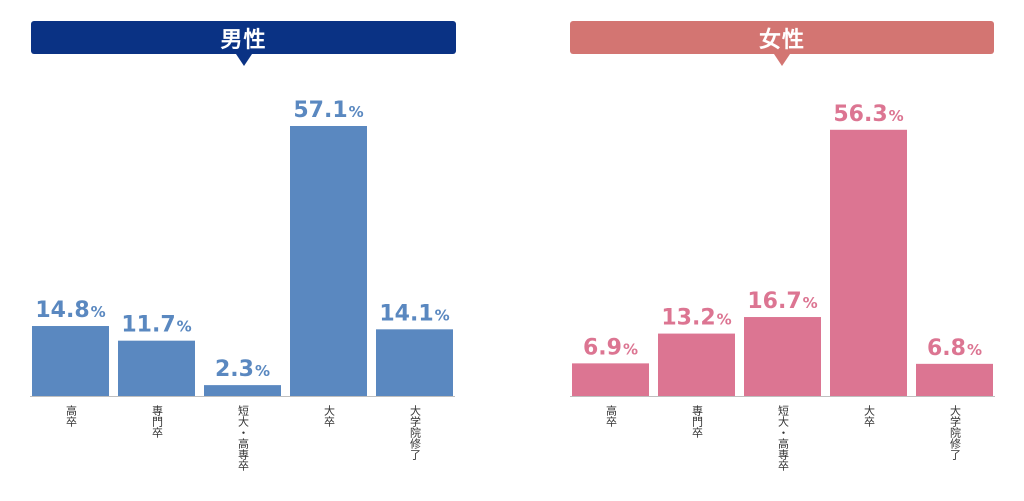  I want to click on female-value-suffix-4: %, so click(974, 350).